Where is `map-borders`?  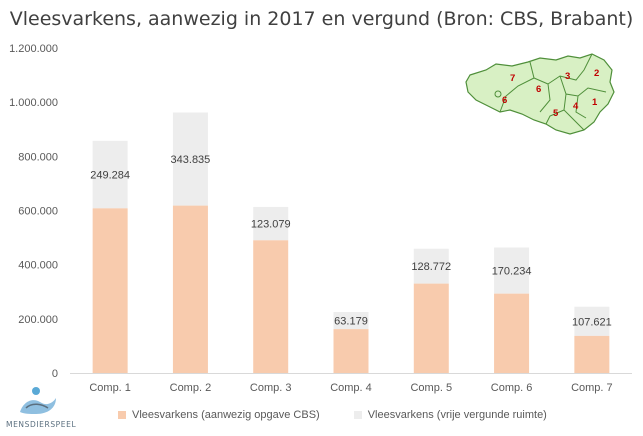
map-borders is located at coordinates (553, 92).